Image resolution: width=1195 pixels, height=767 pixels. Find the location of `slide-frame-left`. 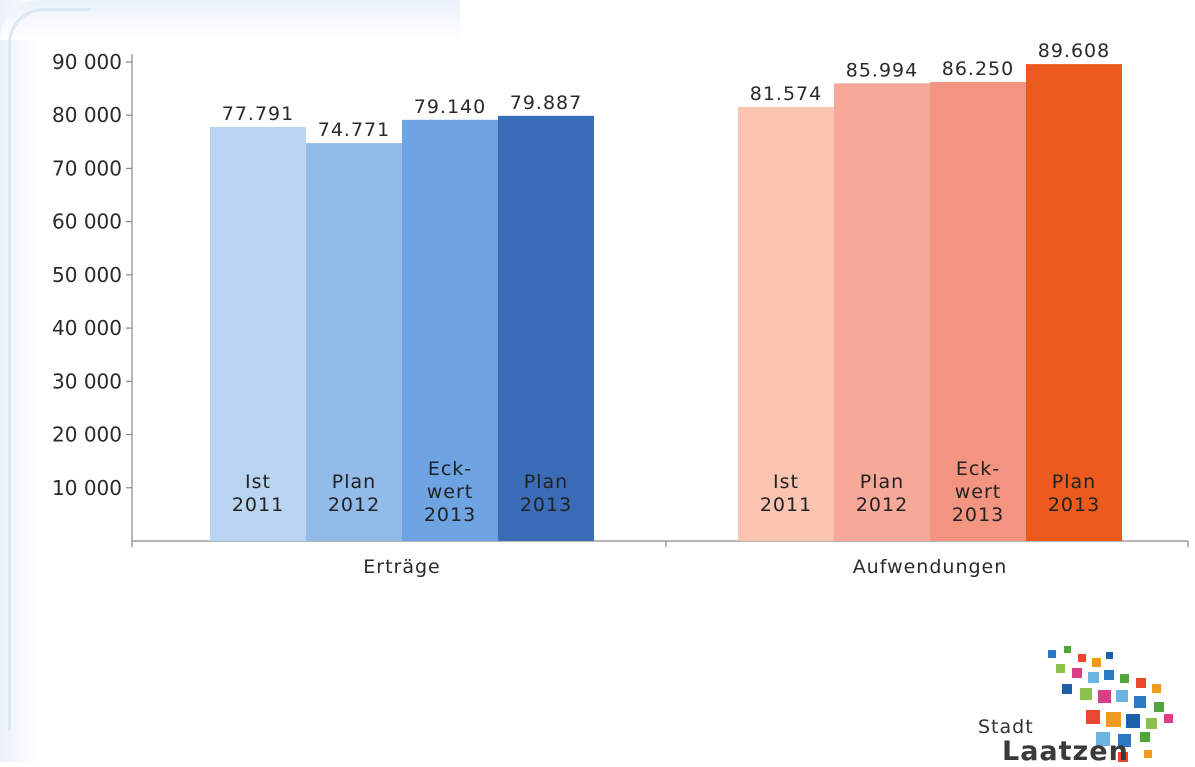

slide-frame-left is located at coordinates (20, 381).